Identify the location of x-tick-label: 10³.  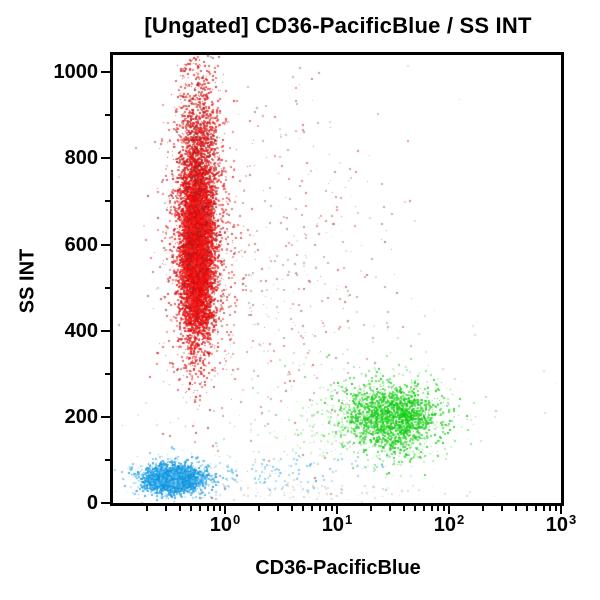
(561, 524).